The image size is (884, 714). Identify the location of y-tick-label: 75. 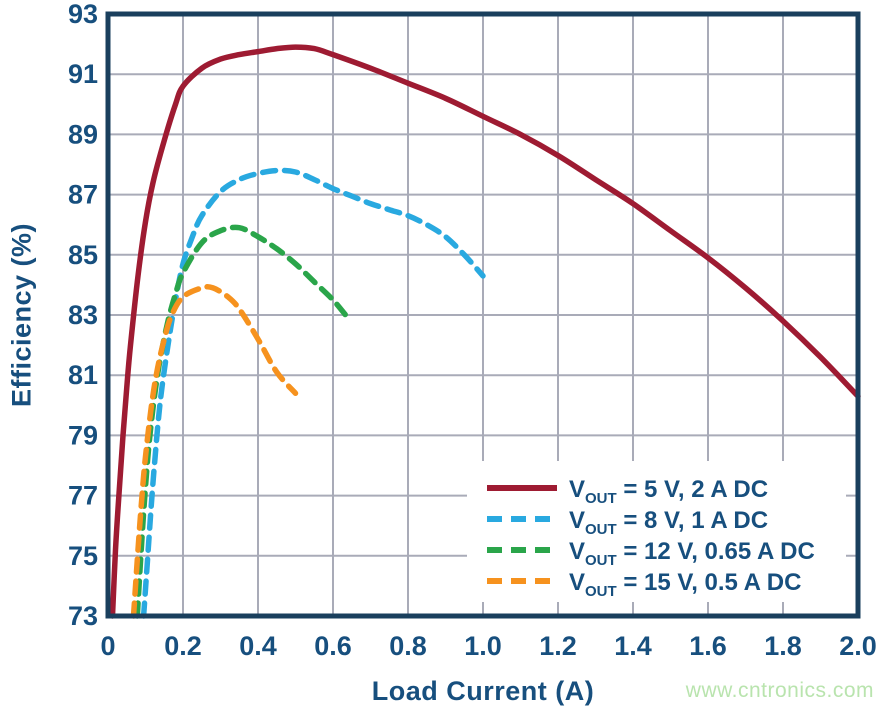
(83, 556).